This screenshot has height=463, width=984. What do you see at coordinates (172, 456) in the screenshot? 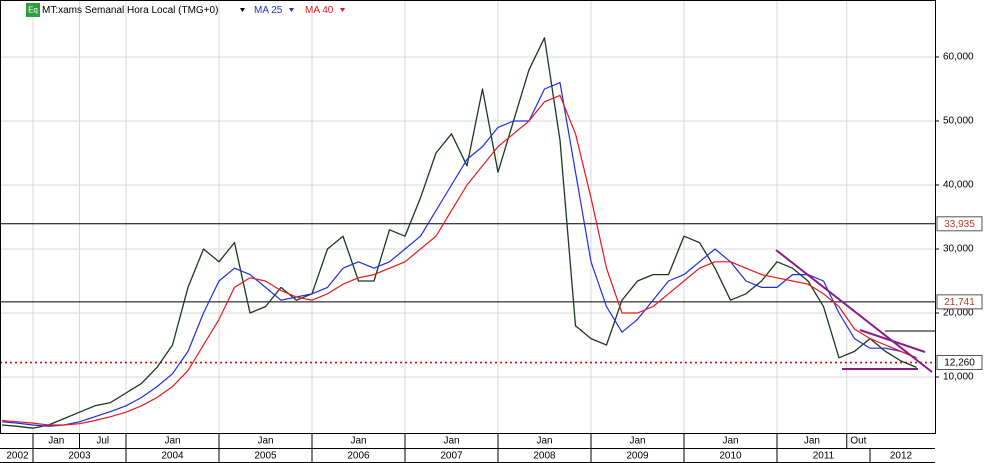
I see `year-tick-label: 2004` at bounding box center [172, 456].